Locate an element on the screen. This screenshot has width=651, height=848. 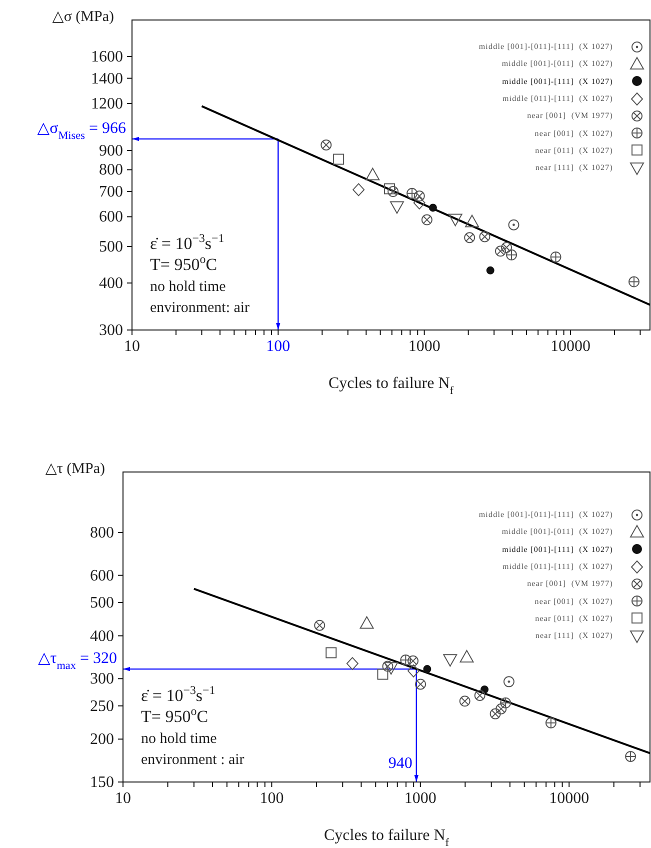
y-tick-label: 150 is located at coordinates (102, 782).